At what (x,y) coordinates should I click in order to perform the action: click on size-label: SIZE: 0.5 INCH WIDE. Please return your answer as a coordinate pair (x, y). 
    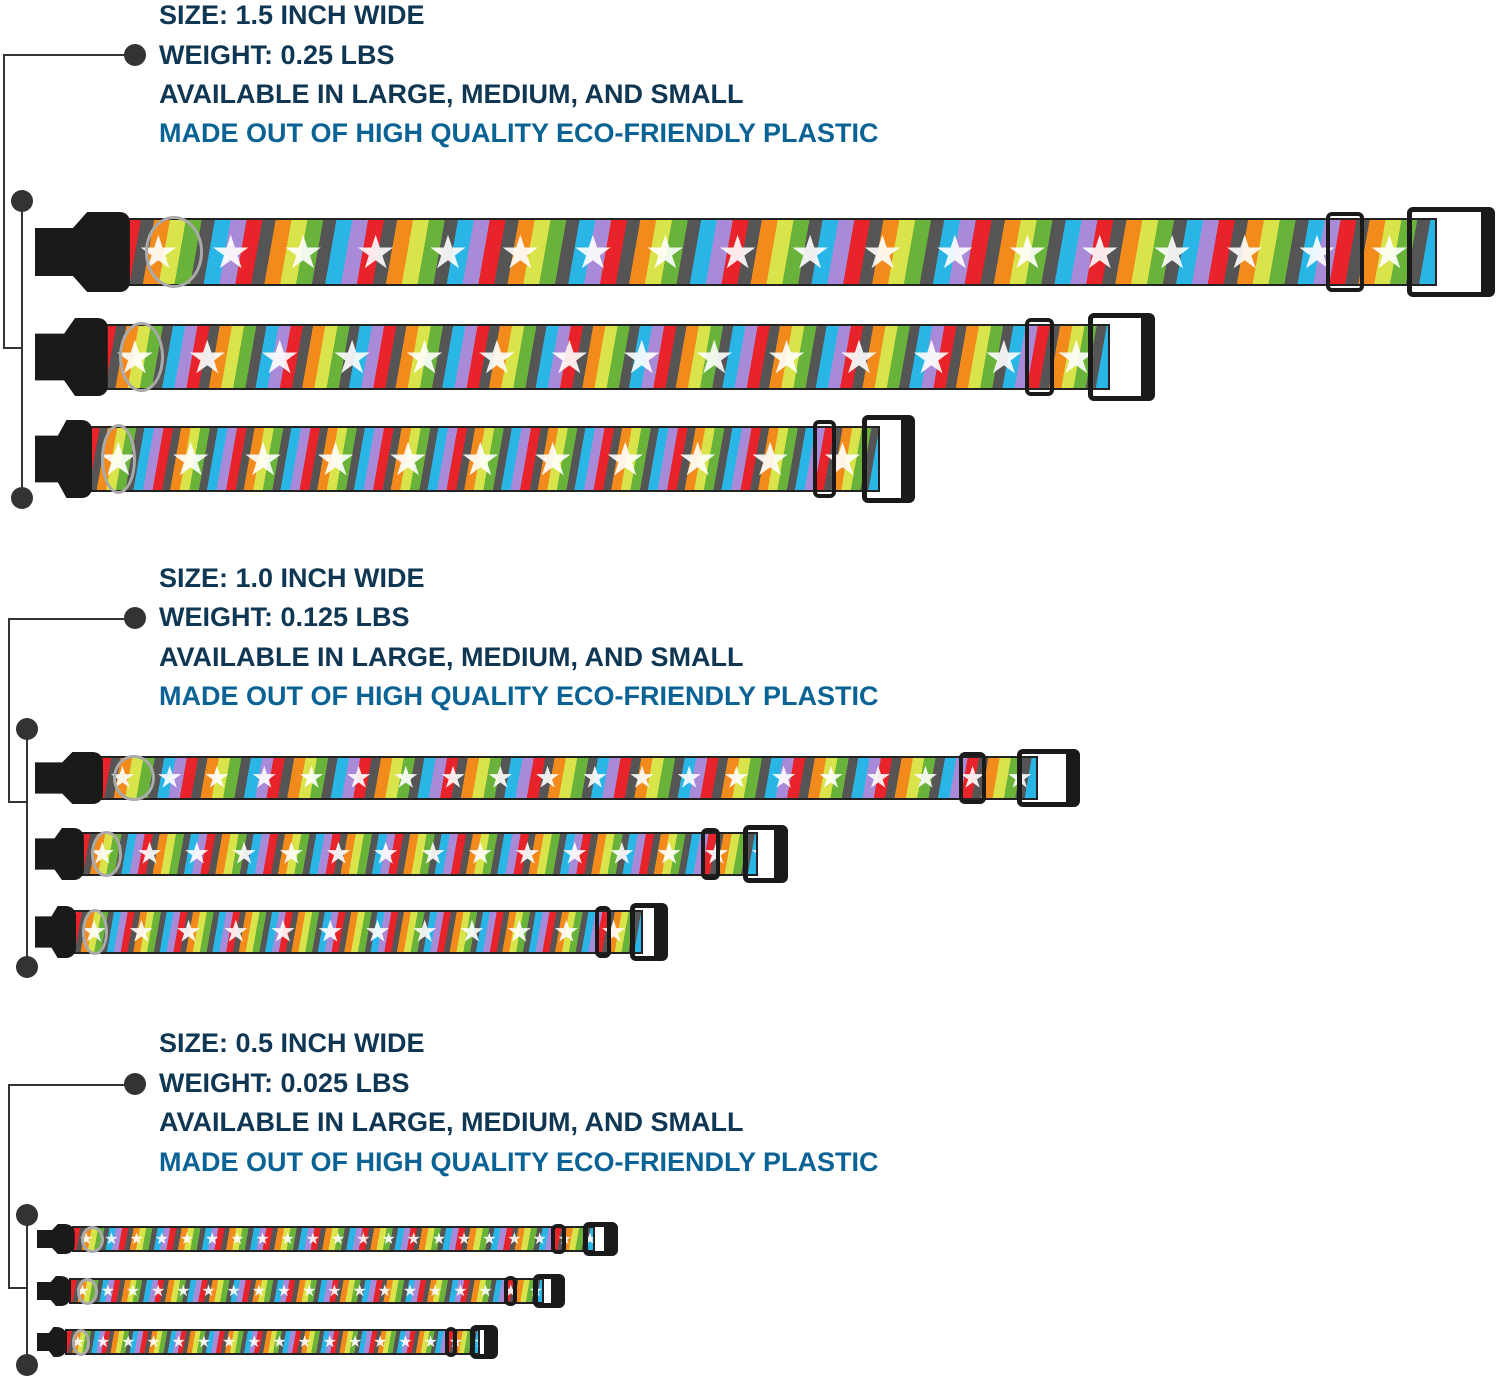
    Looking at the image, I should click on (292, 1043).